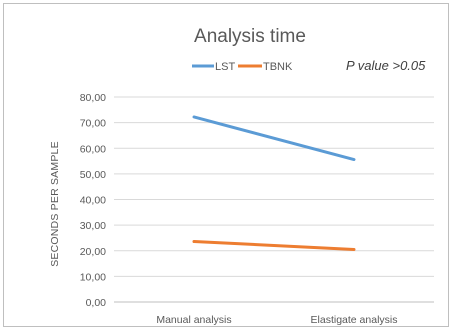 The width and height of the screenshot is (454, 331). I want to click on x-axis-ticks: Manual analysis Elastigate analysis, so click(276, 320).